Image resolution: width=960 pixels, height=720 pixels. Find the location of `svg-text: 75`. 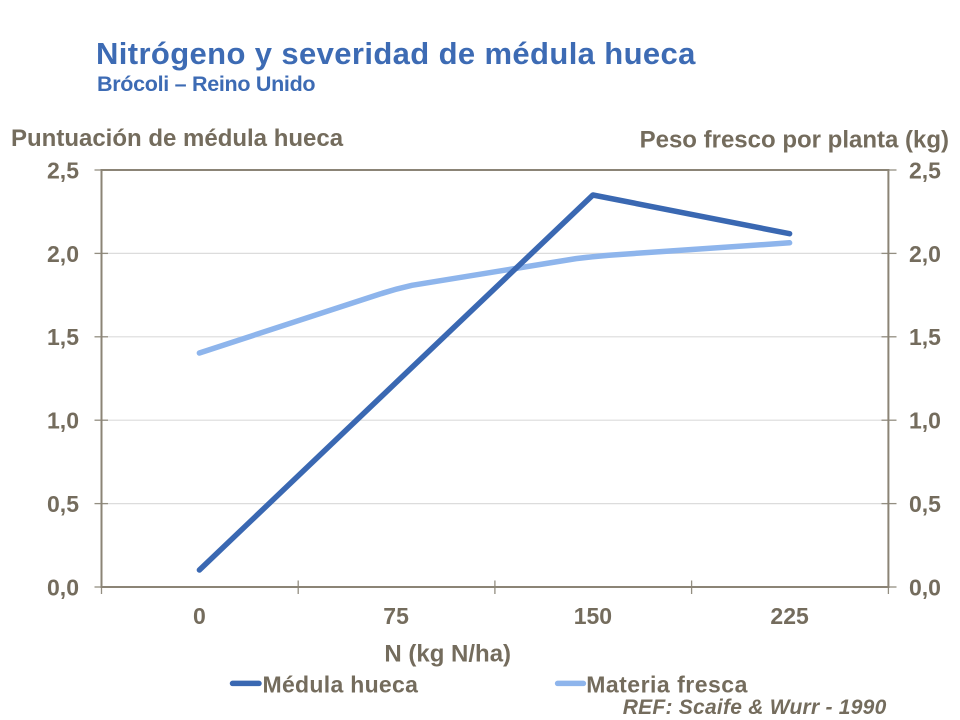

svg-text: 75 is located at coordinates (396, 616).